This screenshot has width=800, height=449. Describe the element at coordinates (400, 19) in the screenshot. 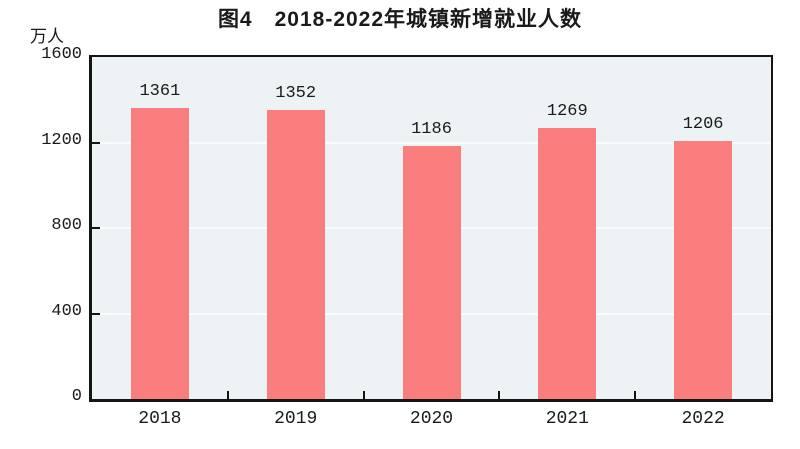

I see `chart-title: 图4 2018-2022年城镇新增就业人数` at that location.